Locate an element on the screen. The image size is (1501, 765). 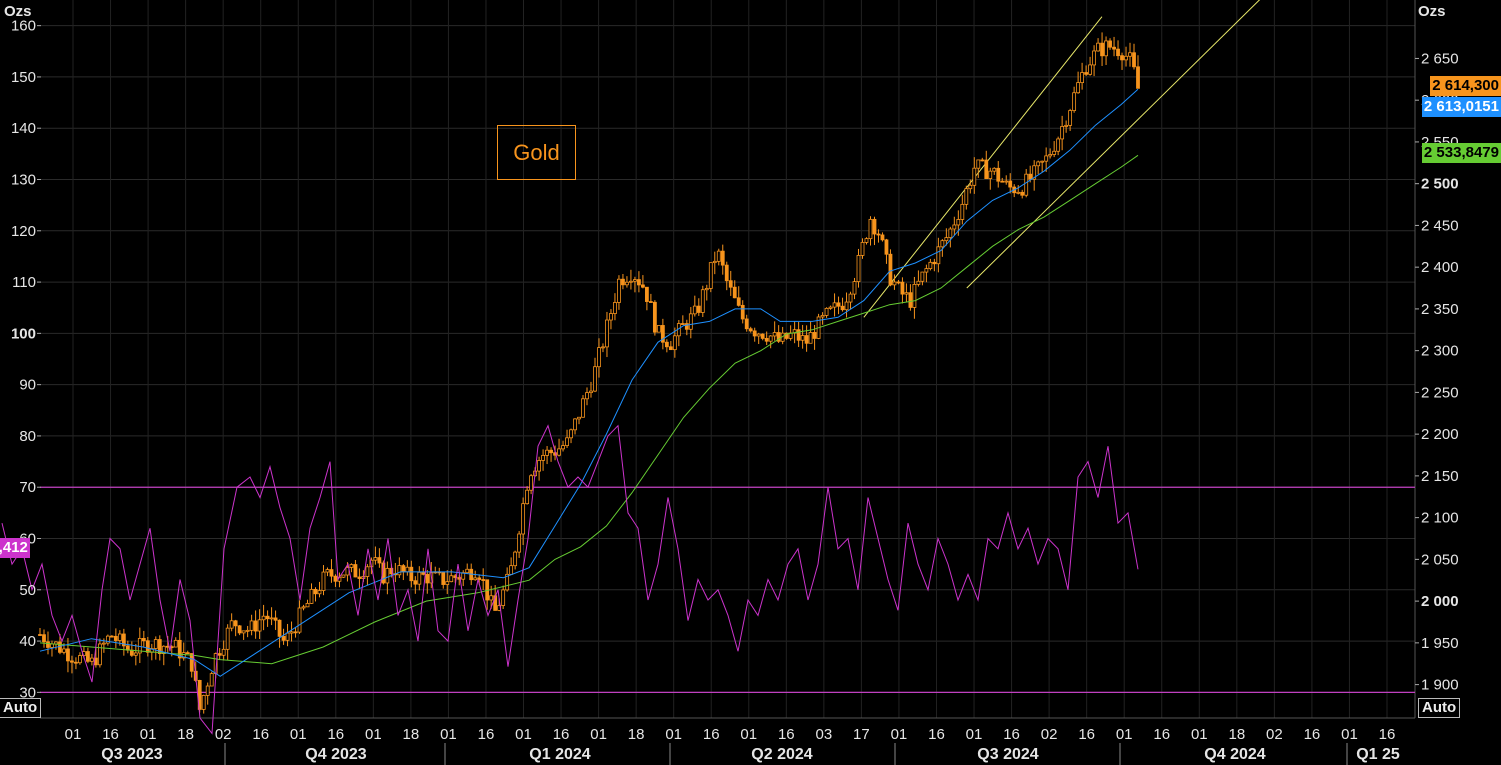
right-tick-label: 2 300 is located at coordinates (1440, 351).